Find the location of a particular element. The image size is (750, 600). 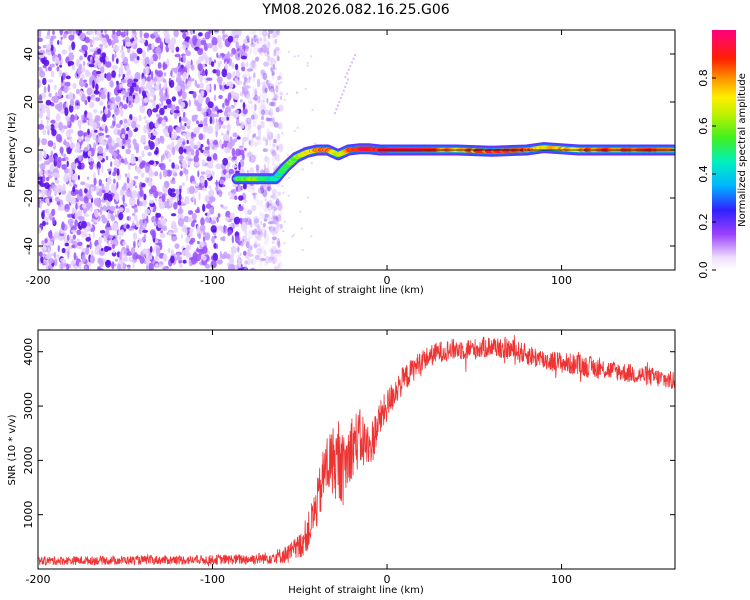

spectrogram-y-tick-label: 40 is located at coordinates (28, 54).